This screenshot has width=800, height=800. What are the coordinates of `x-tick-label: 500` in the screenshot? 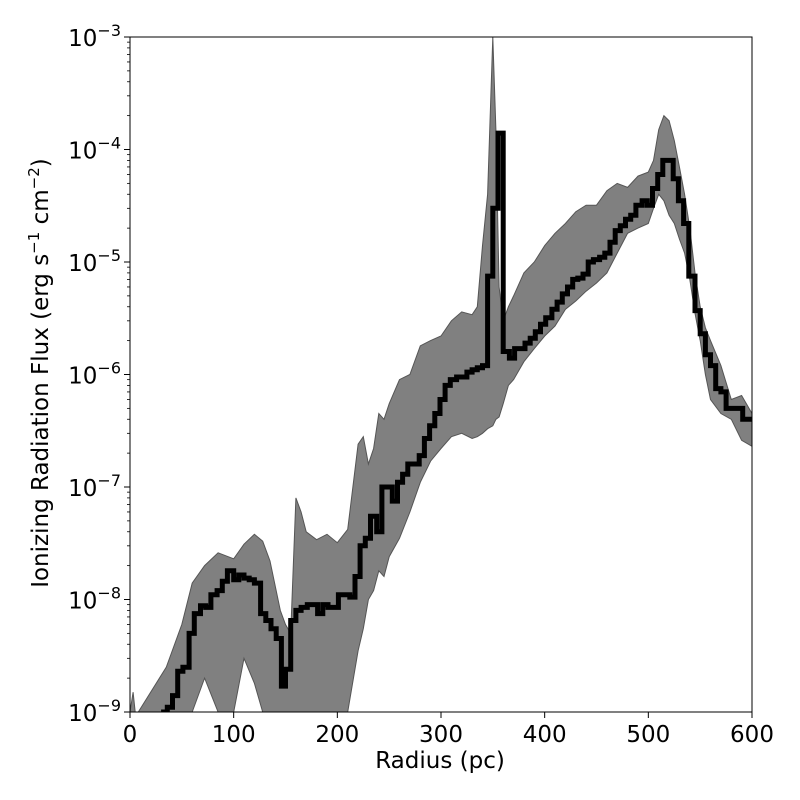 It's located at (648, 735).